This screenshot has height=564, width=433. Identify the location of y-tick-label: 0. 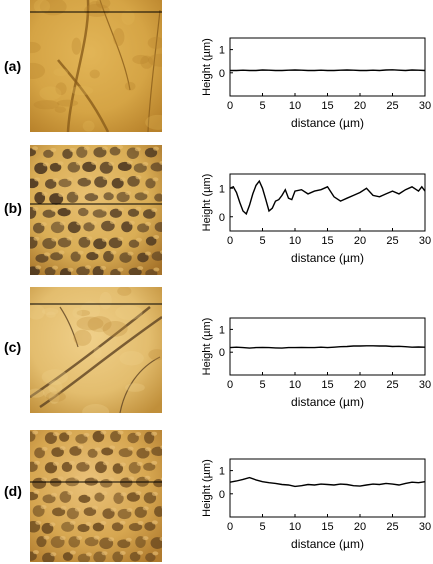
(222, 495).